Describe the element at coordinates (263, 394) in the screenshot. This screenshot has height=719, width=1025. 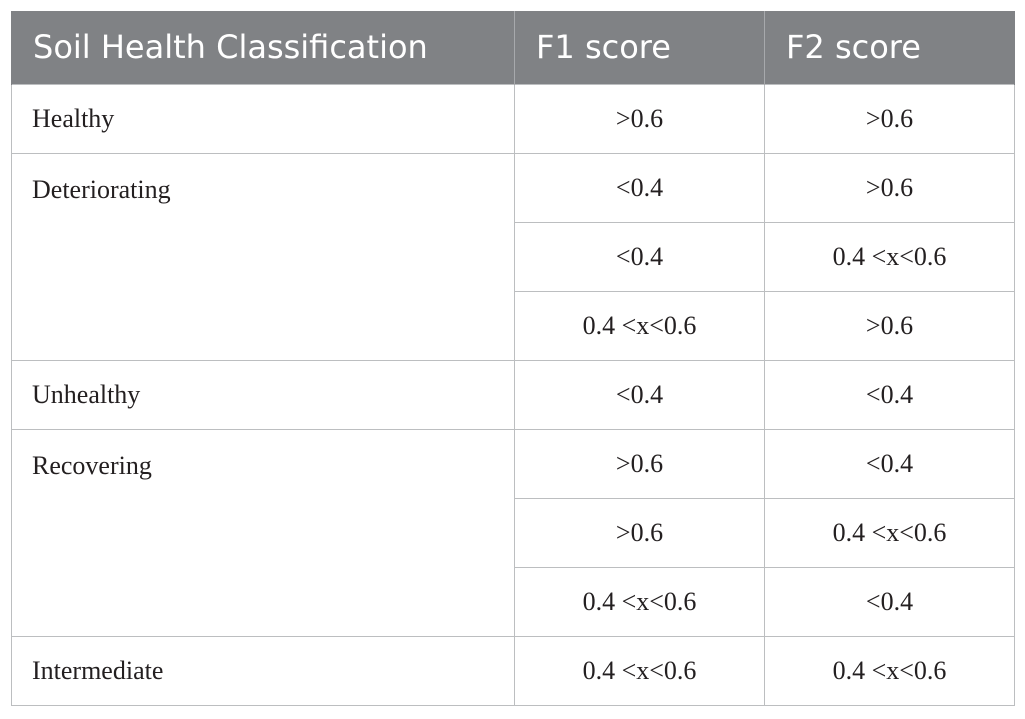
I see `classification-unhealthy: Unhealthy` at that location.